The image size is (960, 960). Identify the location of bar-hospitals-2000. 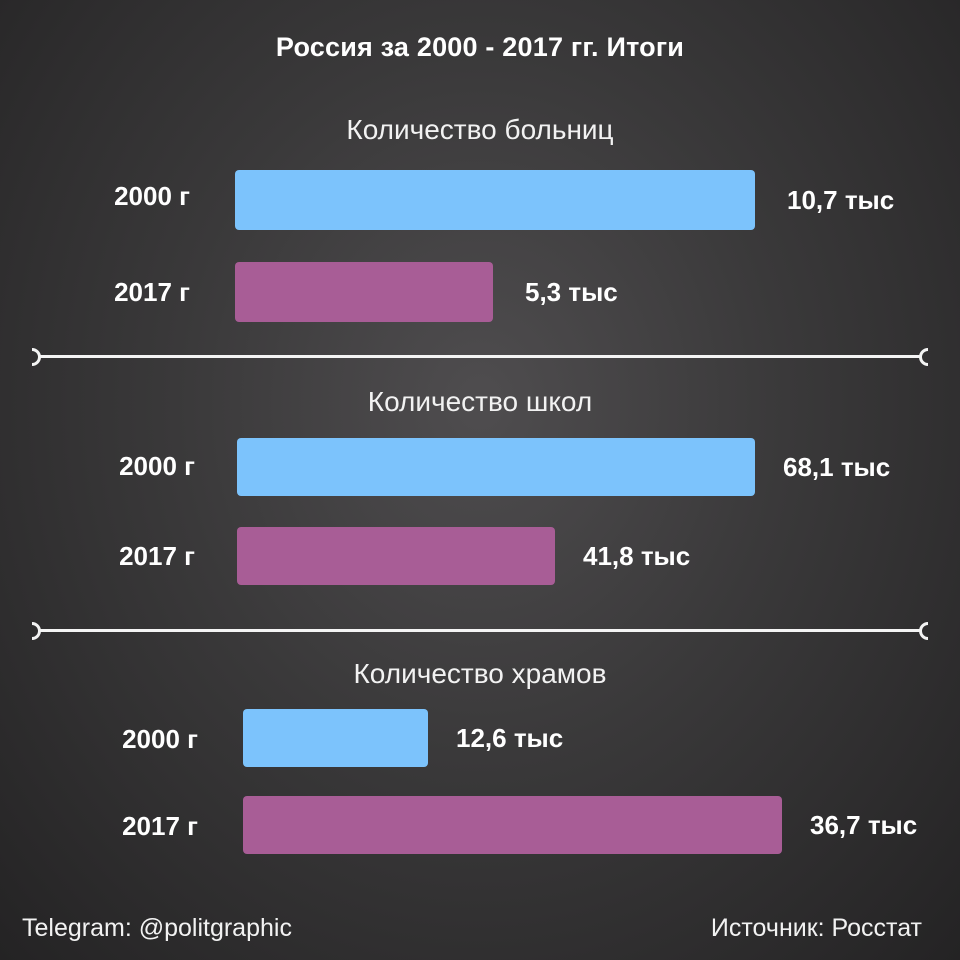
(495, 200).